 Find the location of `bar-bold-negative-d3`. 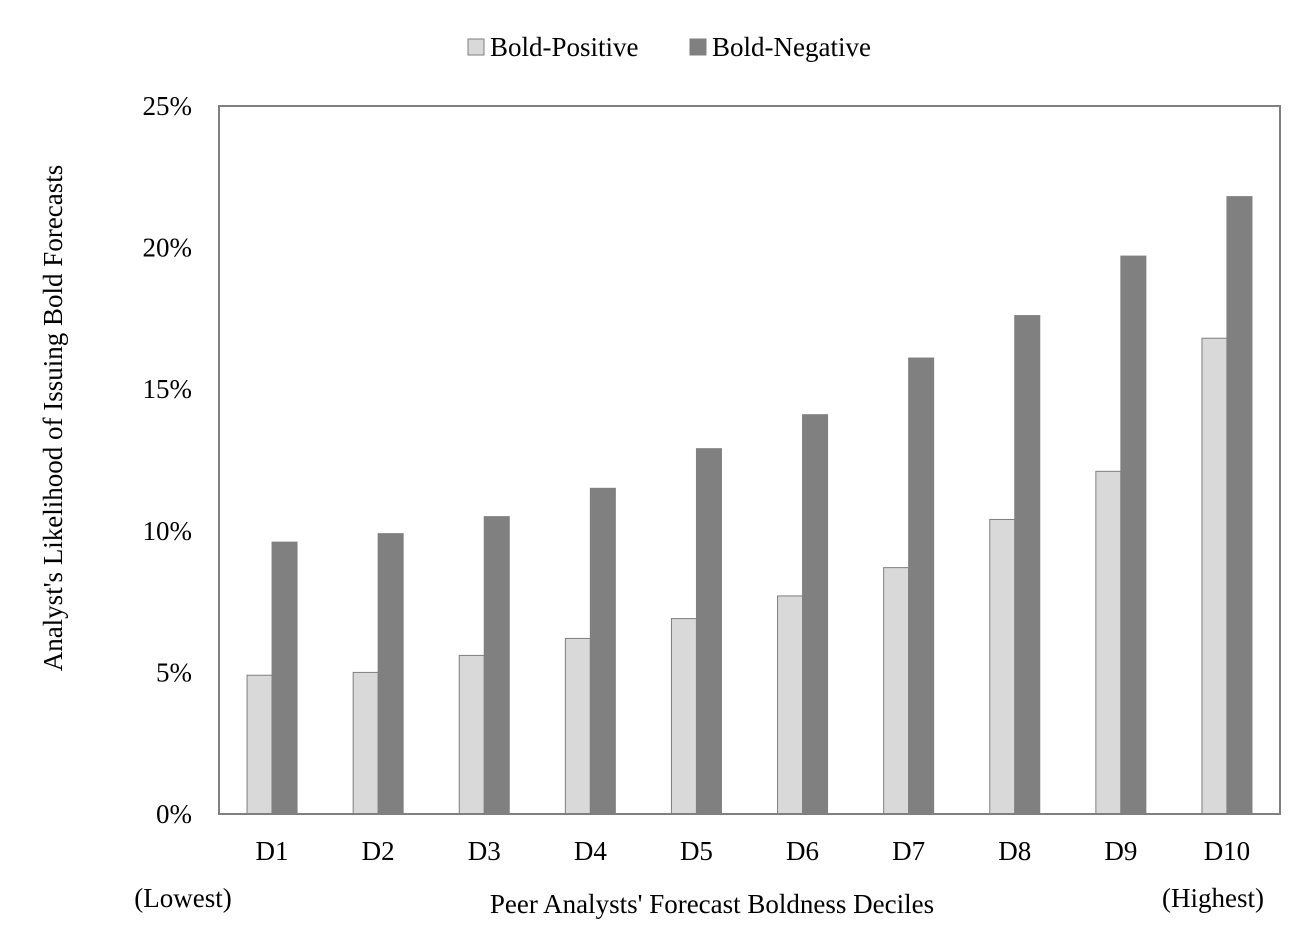

bar-bold-negative-d3 is located at coordinates (496, 665).